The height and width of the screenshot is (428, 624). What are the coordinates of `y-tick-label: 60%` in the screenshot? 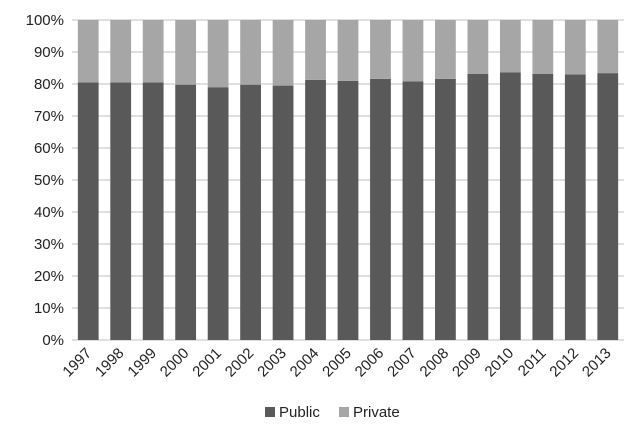 It's located at (49, 148).